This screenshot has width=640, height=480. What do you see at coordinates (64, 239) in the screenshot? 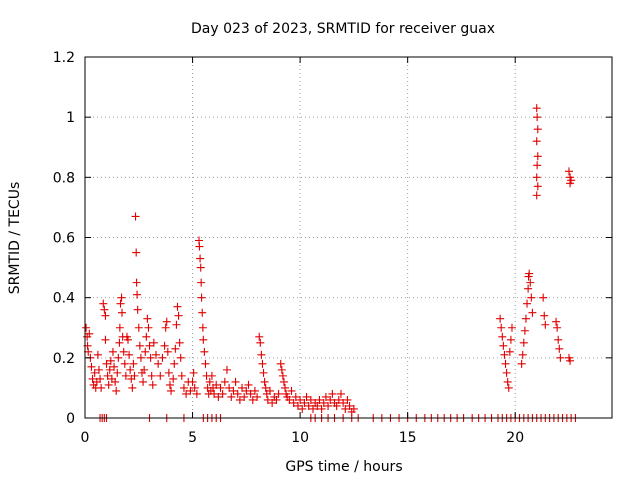
I see `y-tick-label: 0.6` at bounding box center [64, 239].